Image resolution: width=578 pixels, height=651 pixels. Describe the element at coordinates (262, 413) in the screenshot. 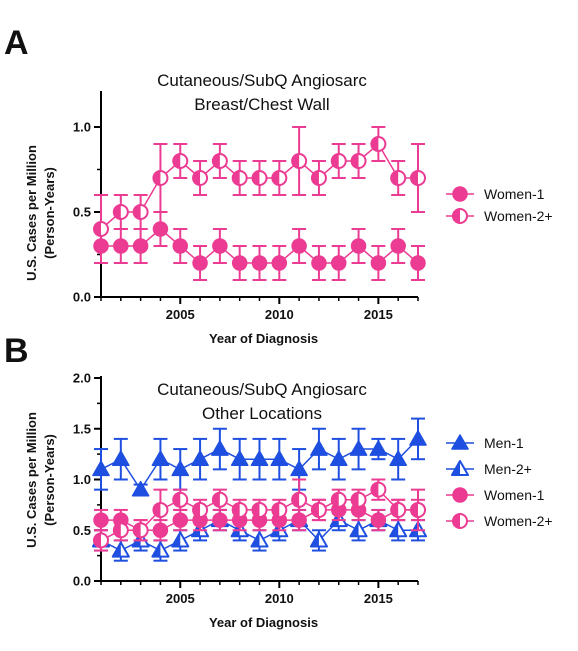

I see `chart-title-line-2: Other Locations` at that location.